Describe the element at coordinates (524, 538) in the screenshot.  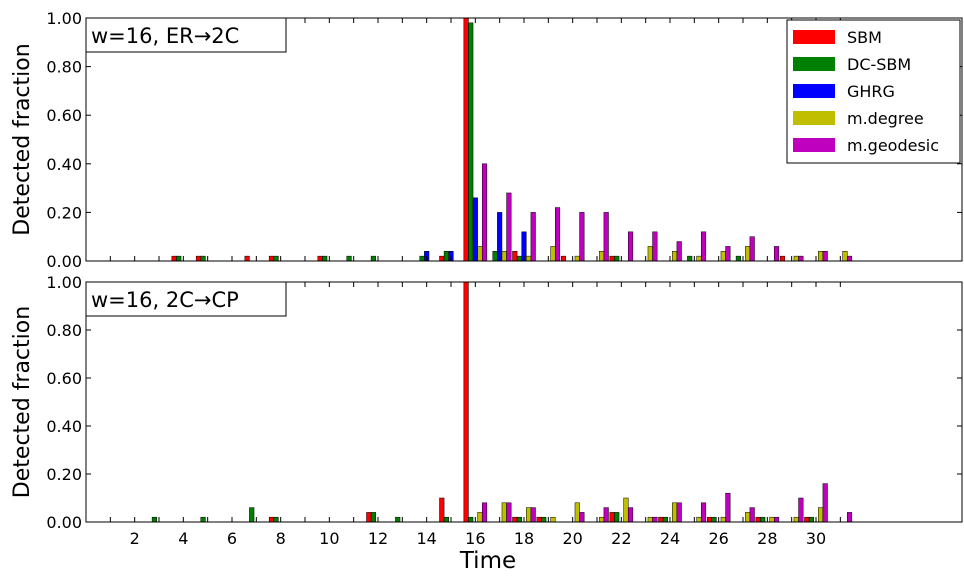
I see `x-tick-label: 18` at that location.